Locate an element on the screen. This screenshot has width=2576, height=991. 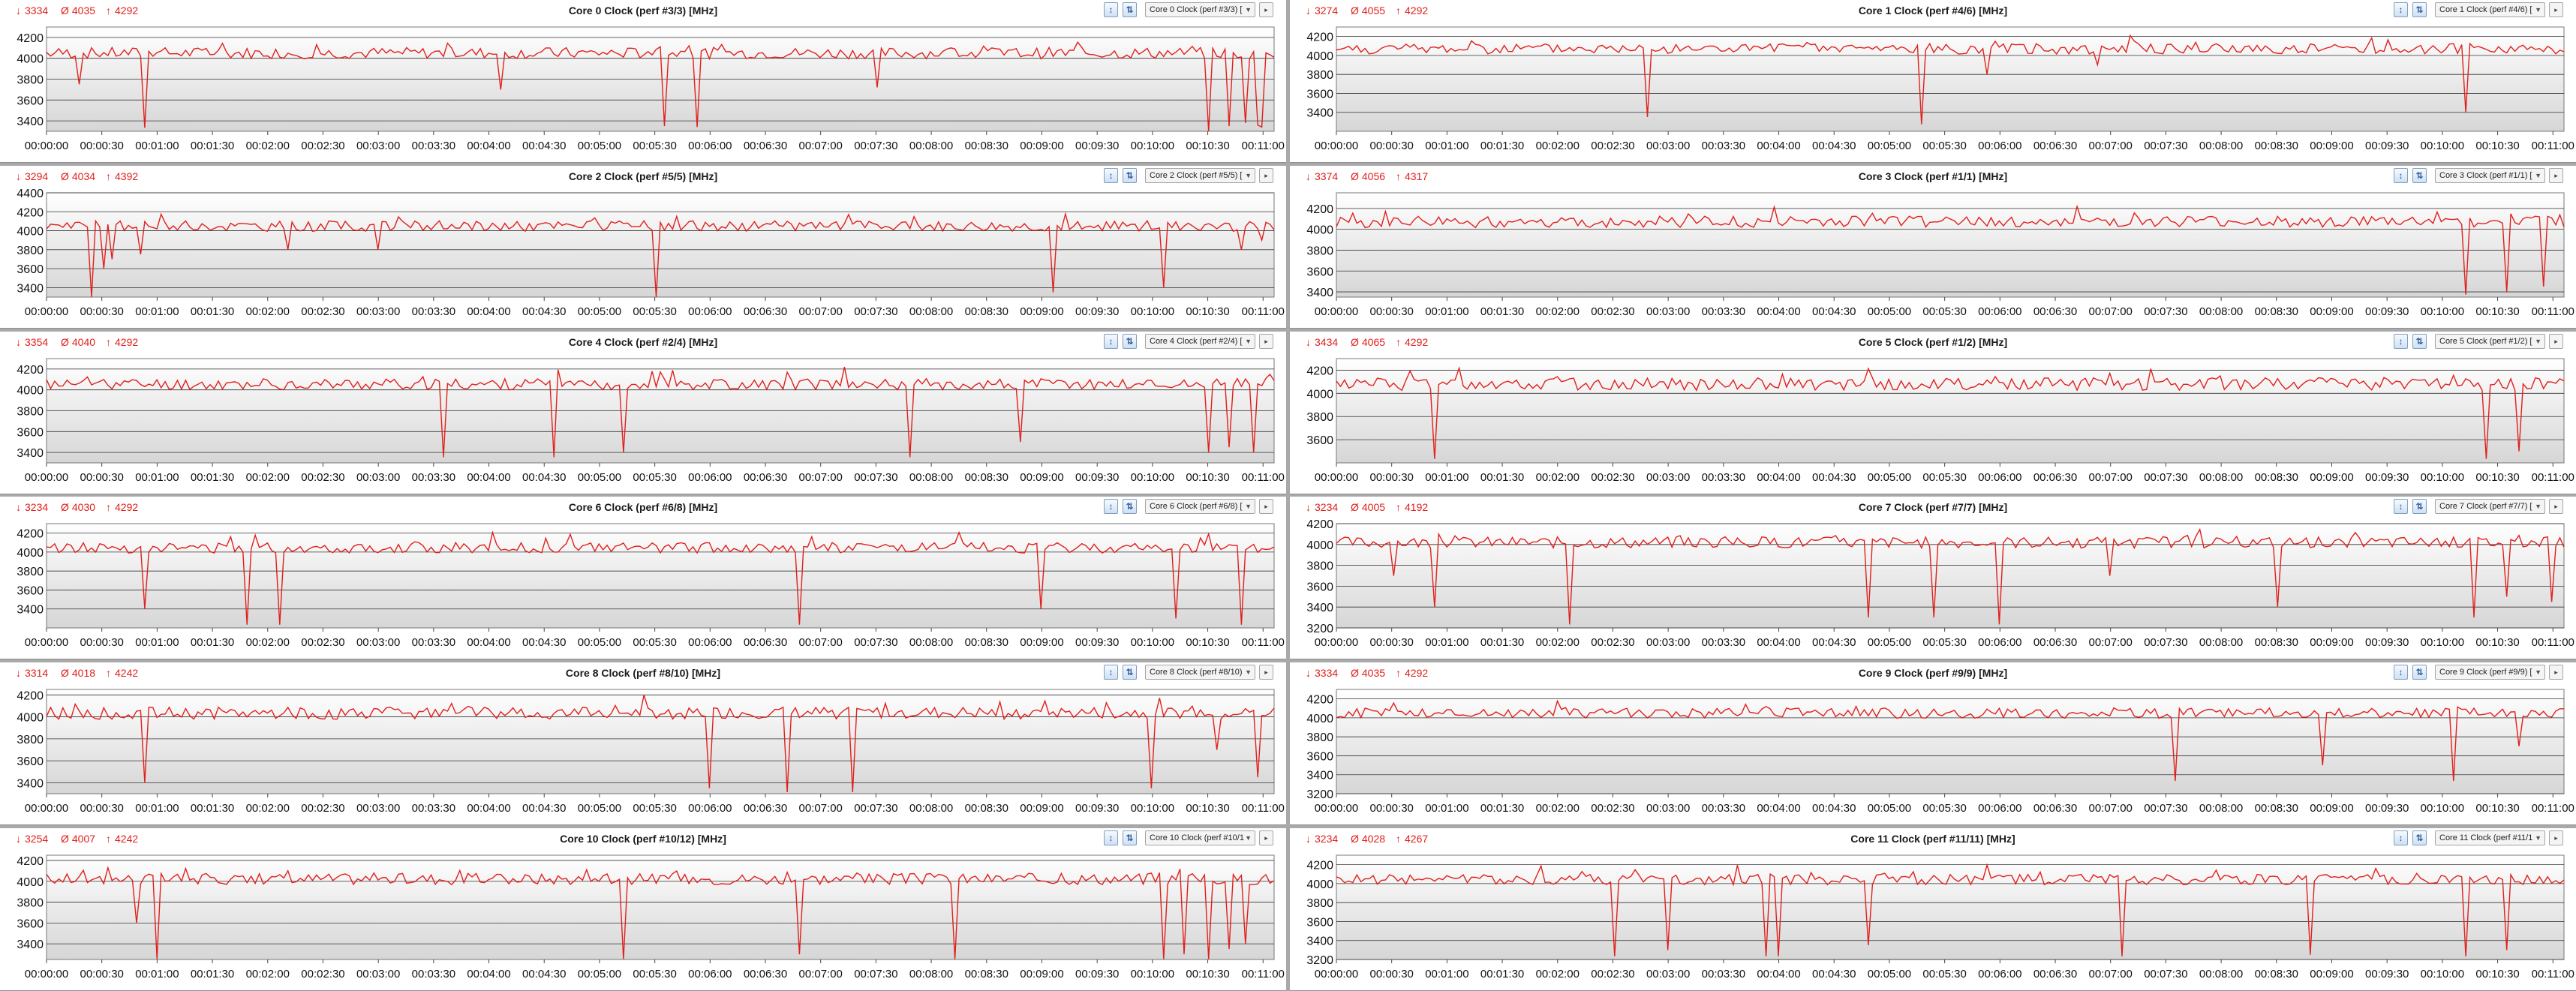
sensor-dropdown: Core 3 Clock (perf #1/1) [▼ is located at coordinates (2490, 175).